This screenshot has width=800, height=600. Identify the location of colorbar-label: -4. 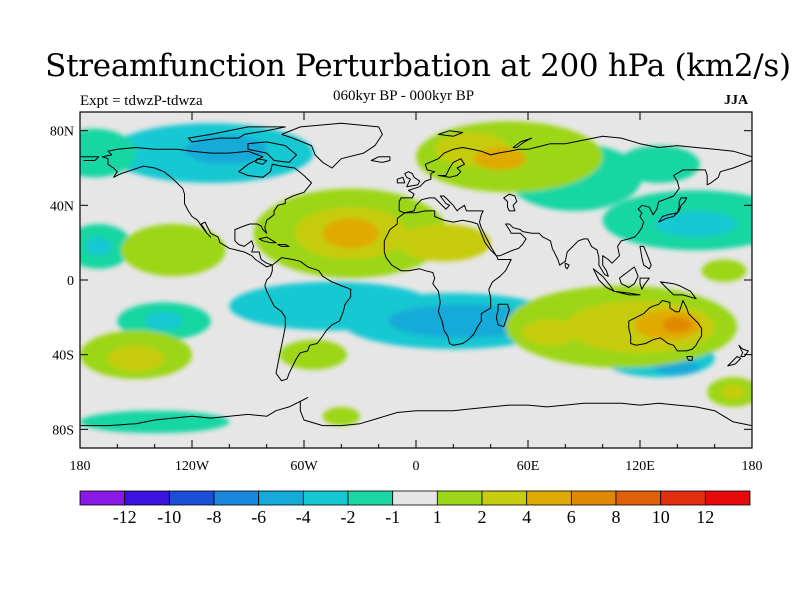
(303, 517).